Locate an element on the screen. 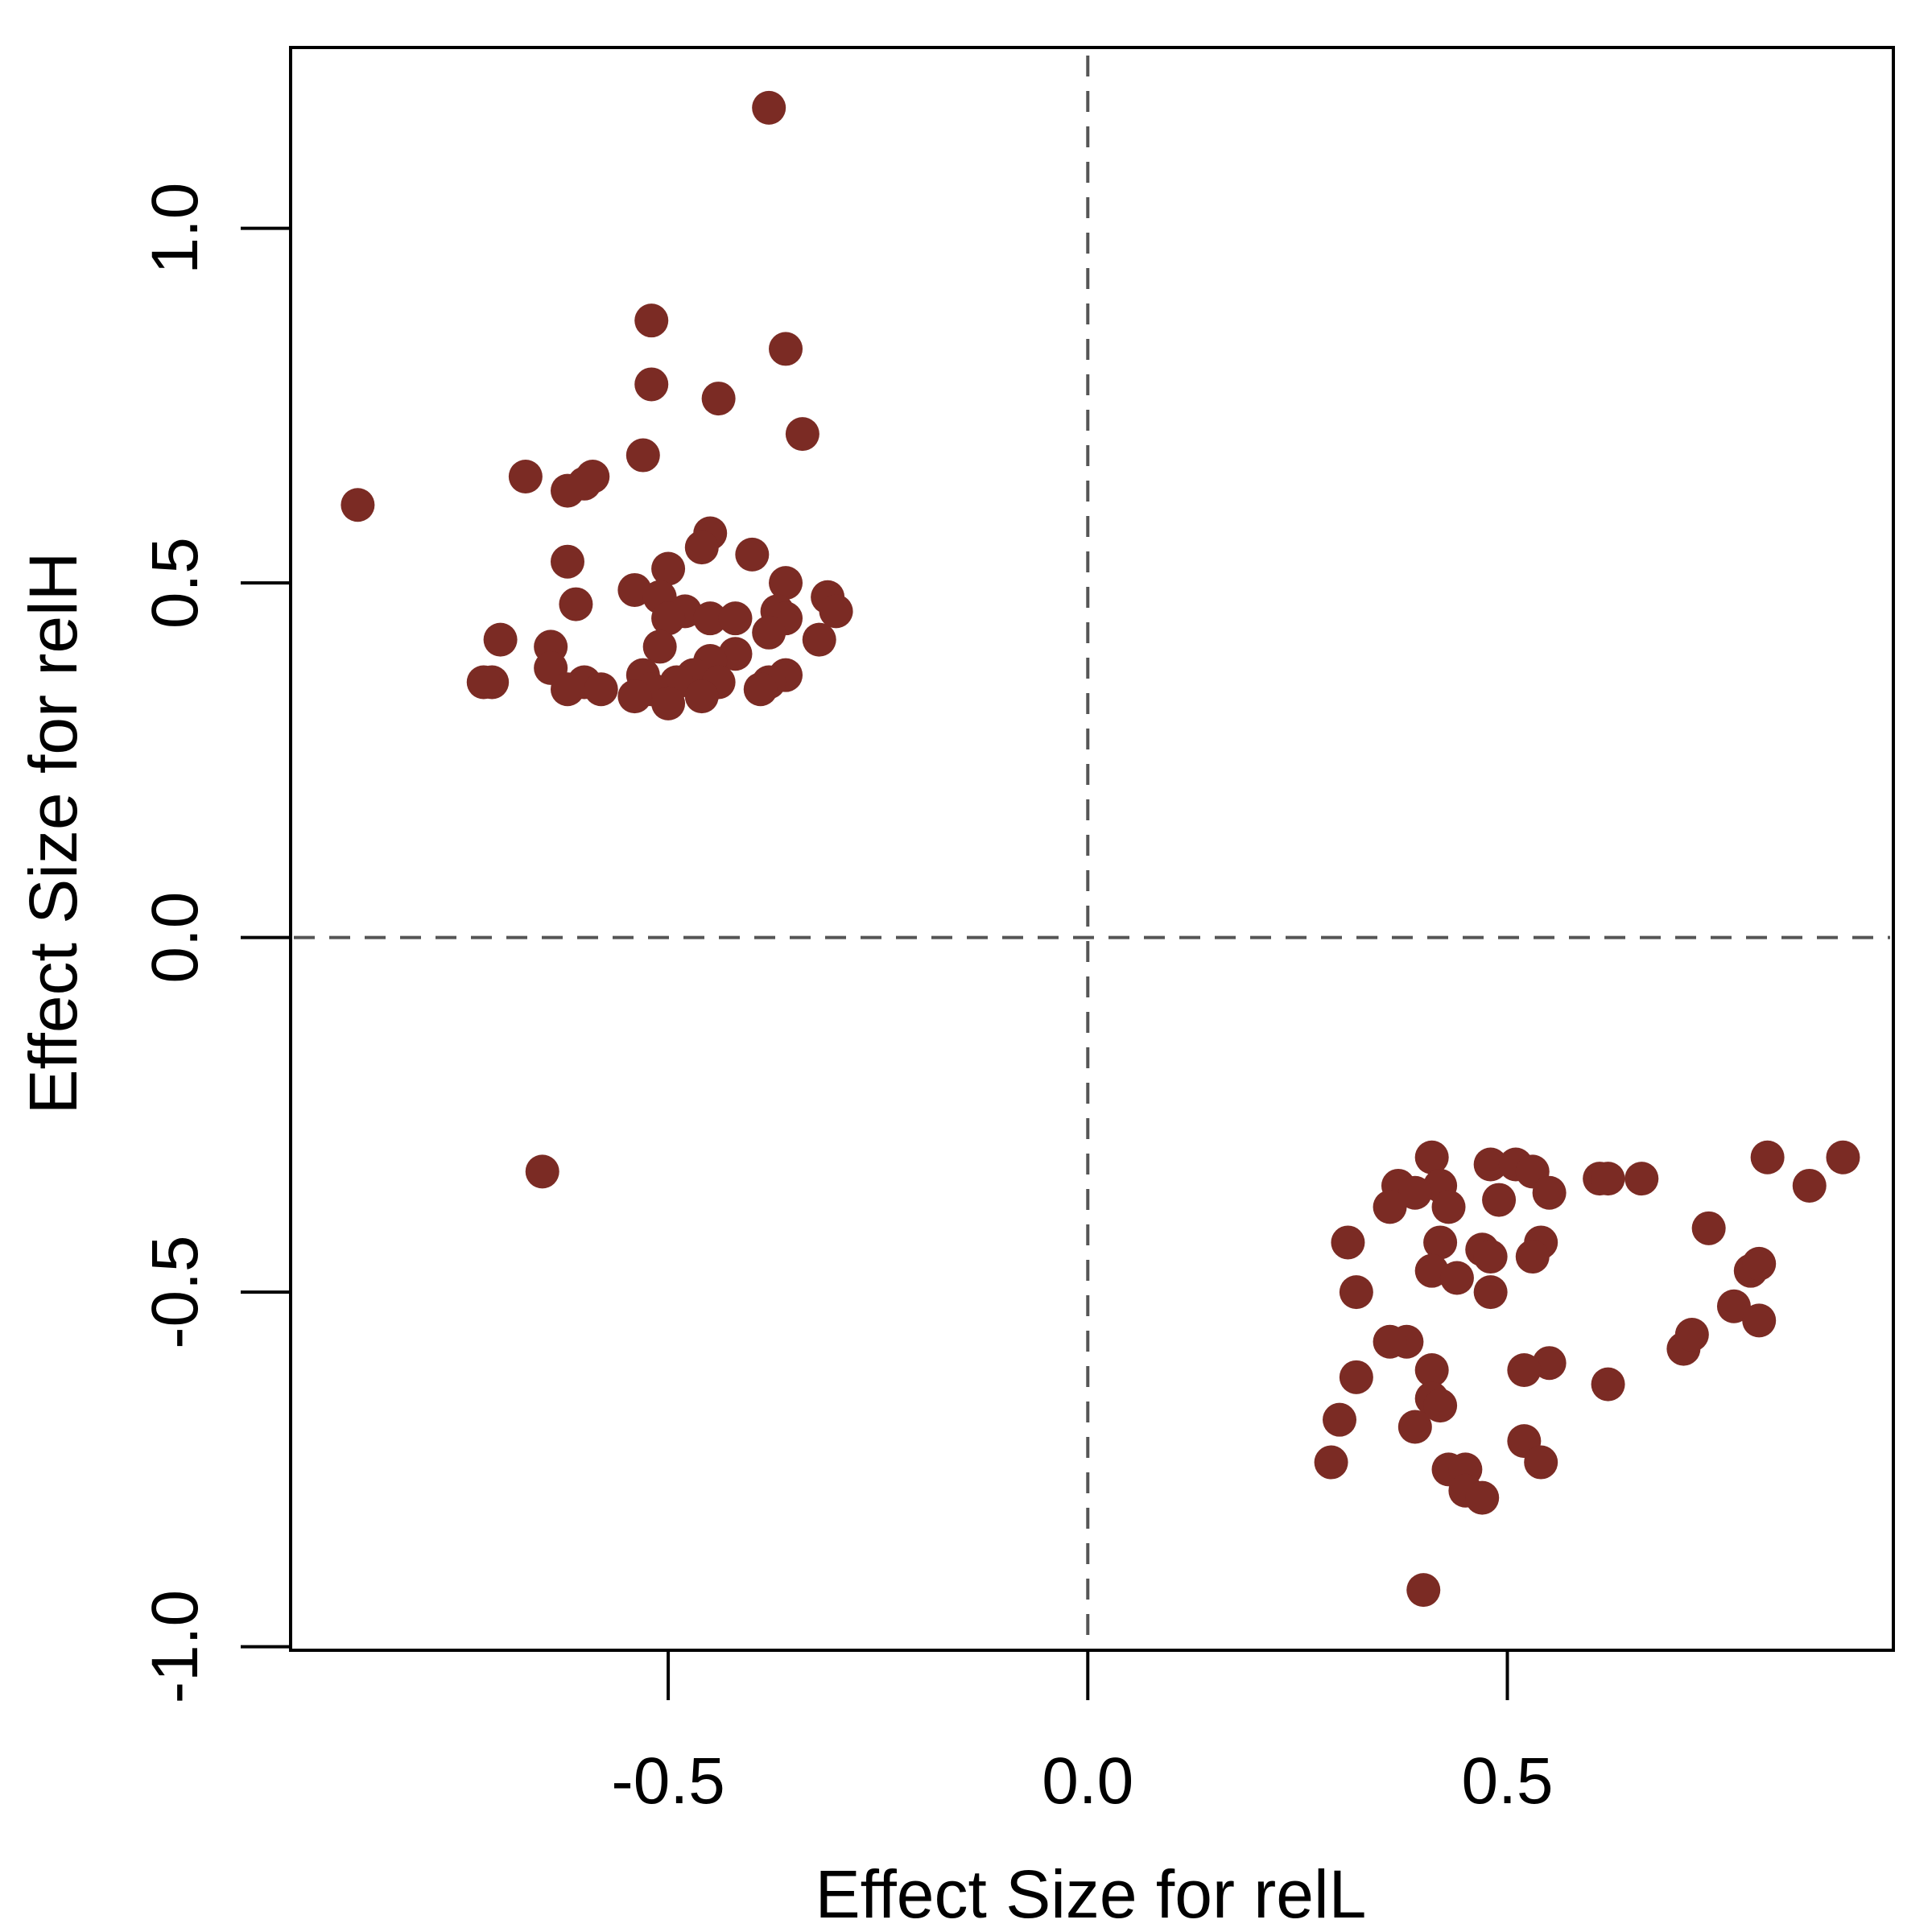 Image resolution: width=1932 pixels, height=1932 pixels. y-tick-label: 1.0 is located at coordinates (175, 229).